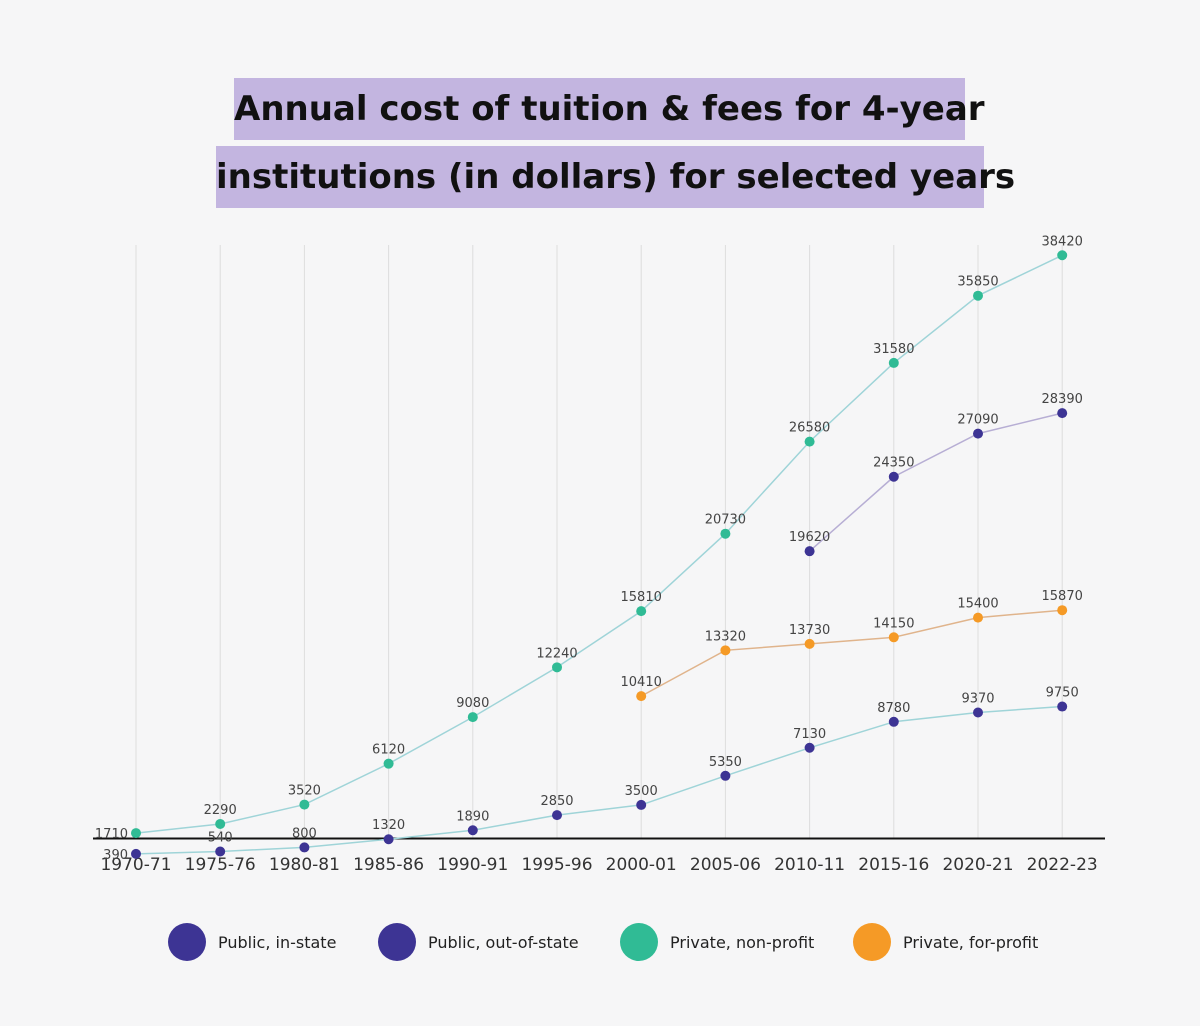 This screenshot has width=1200, height=1026. I want to click on data-label-public-in-state: 9370, so click(977, 699).